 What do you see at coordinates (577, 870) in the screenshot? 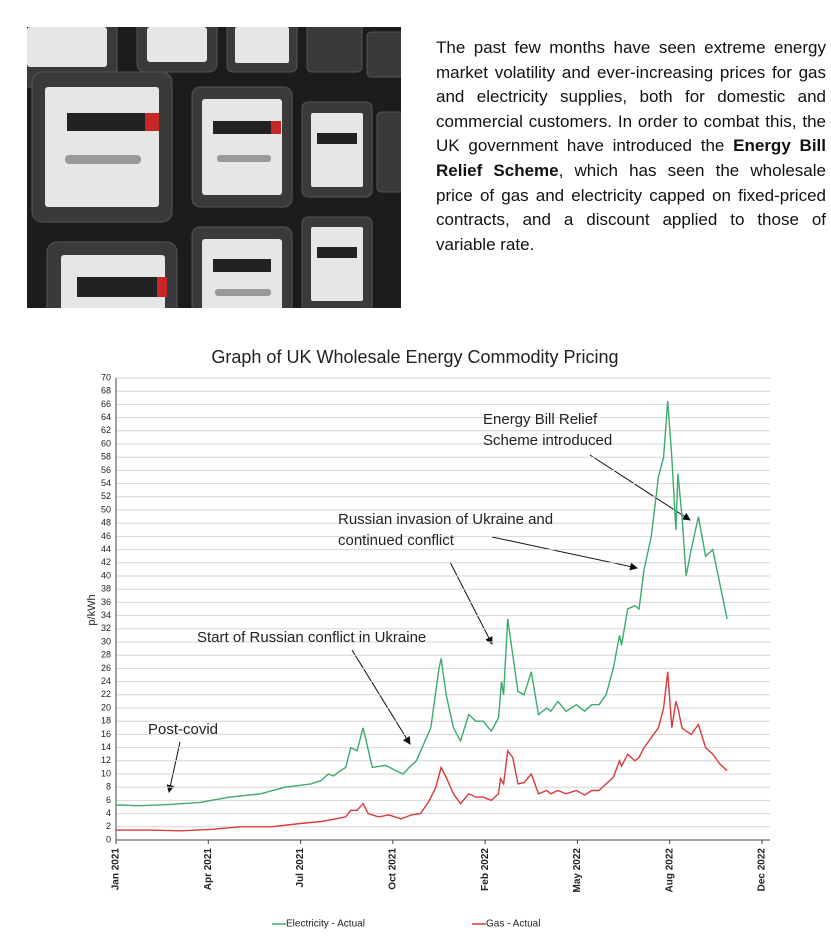
I see `x-tick-label: May 2022` at bounding box center [577, 870].